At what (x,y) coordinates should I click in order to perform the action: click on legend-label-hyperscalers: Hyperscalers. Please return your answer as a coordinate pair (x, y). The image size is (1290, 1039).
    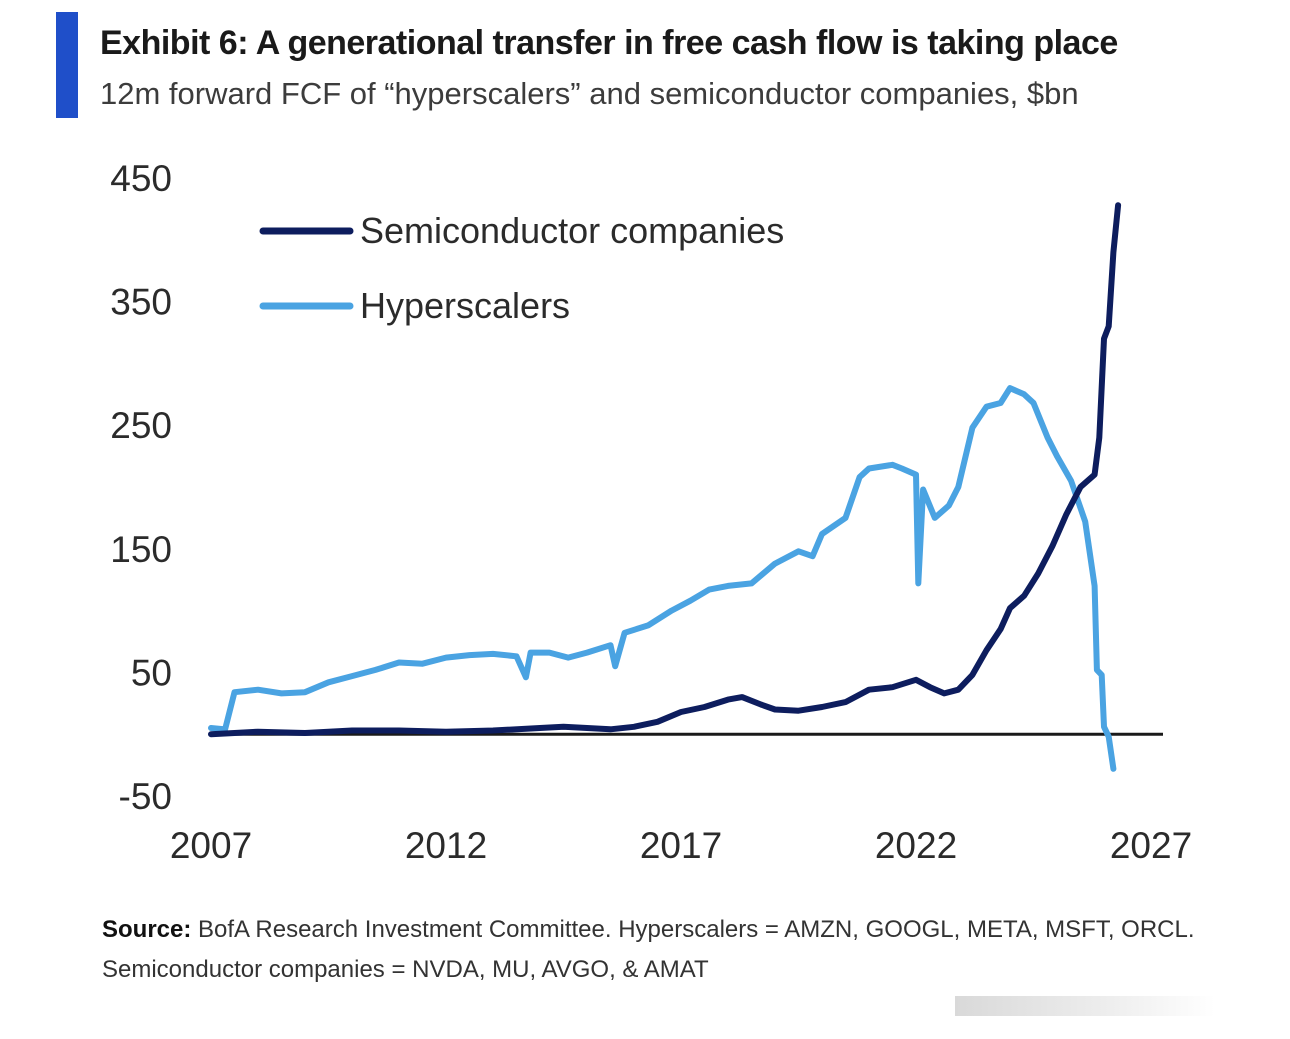
    Looking at the image, I should click on (465, 305).